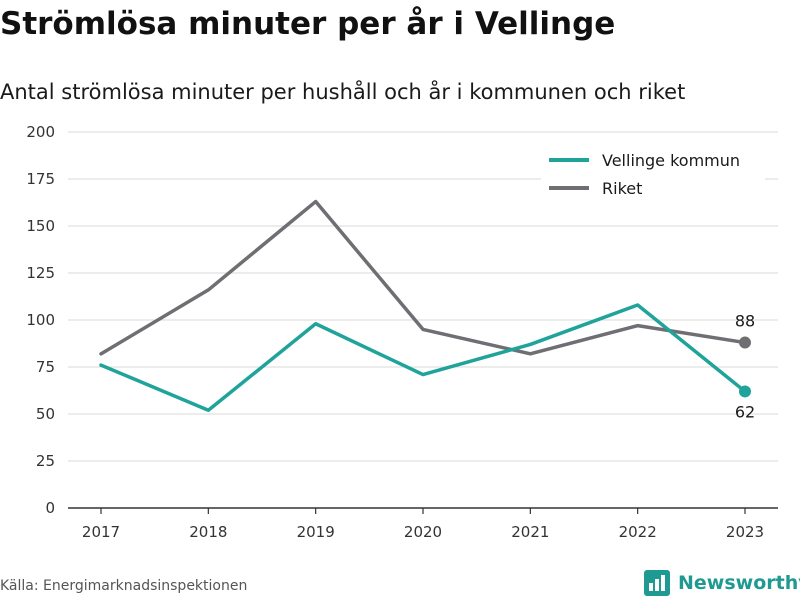  Describe the element at coordinates (739, 583) in the screenshot. I see `brand-name: Newsworthy` at that location.